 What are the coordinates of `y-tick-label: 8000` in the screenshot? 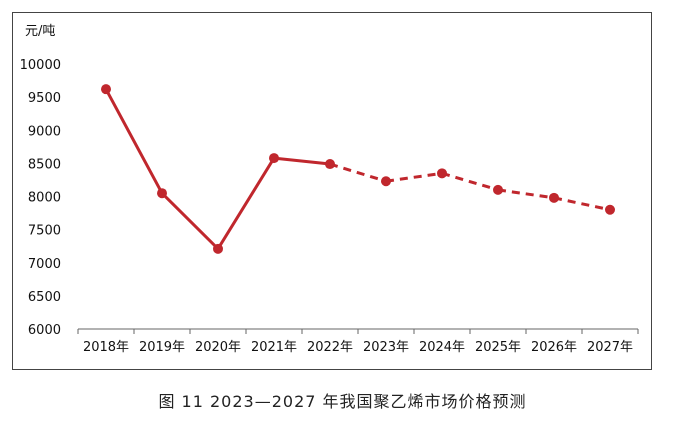 It's located at (44, 198).